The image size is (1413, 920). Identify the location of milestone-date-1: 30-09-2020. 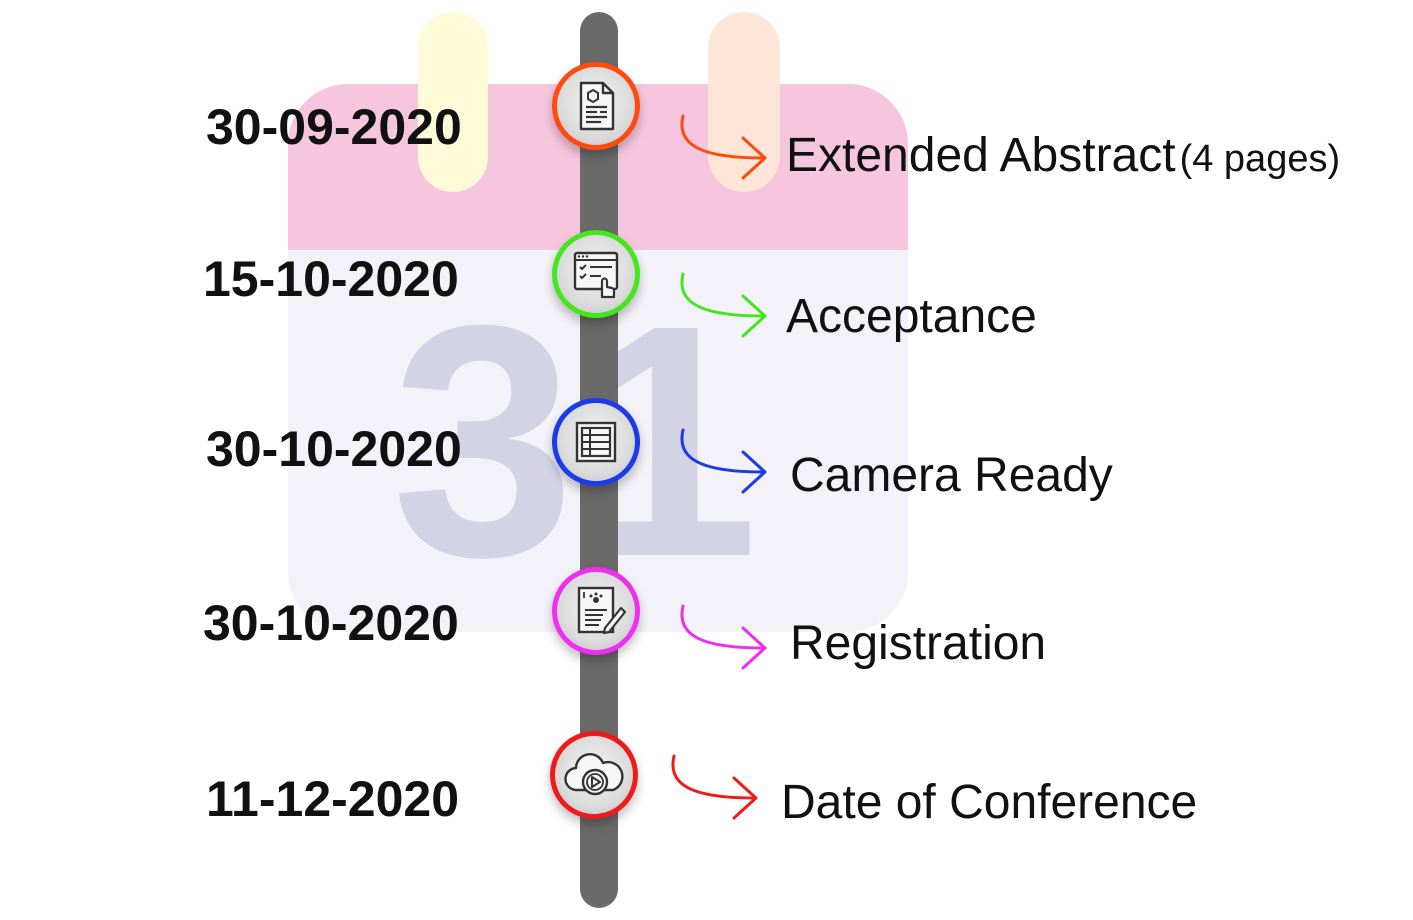
(334, 127).